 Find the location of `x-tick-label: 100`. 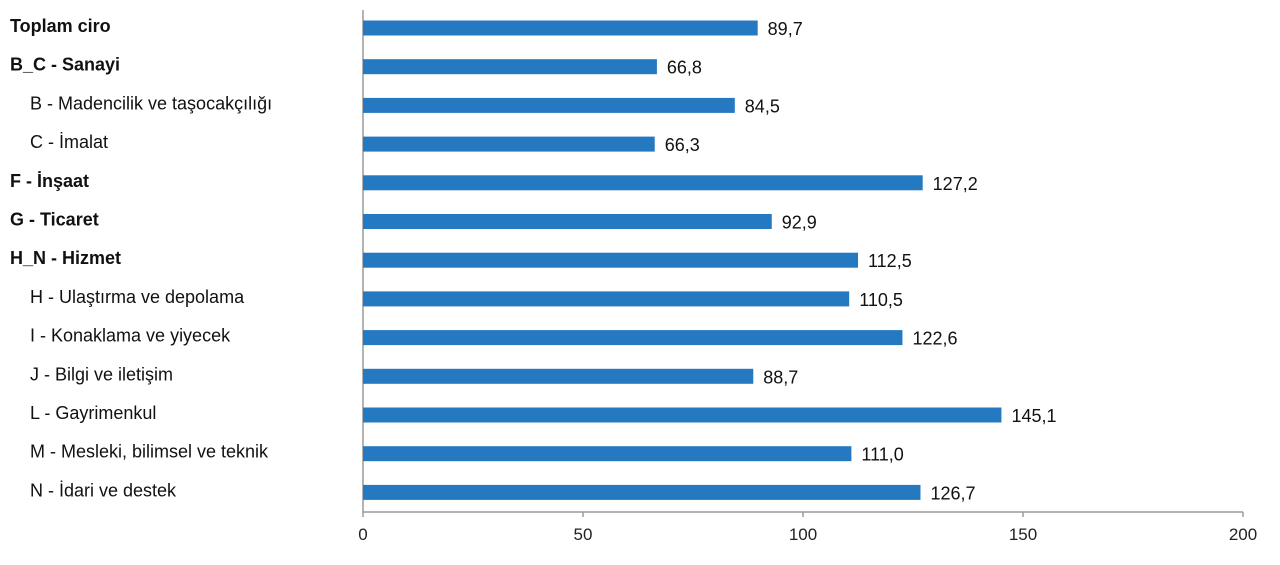

x-tick-label: 100 is located at coordinates (803, 534).